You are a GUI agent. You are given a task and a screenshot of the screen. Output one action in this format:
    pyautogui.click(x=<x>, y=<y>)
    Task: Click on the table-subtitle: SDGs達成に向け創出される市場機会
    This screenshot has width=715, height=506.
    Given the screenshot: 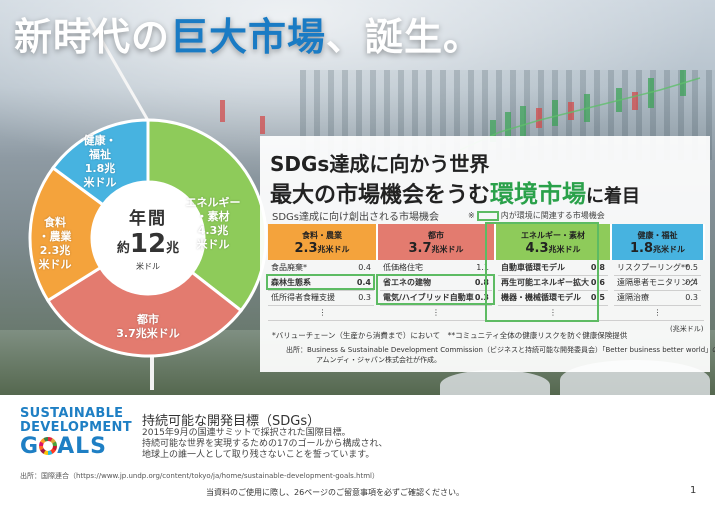 What is the action you would take?
    pyautogui.click(x=356, y=217)
    